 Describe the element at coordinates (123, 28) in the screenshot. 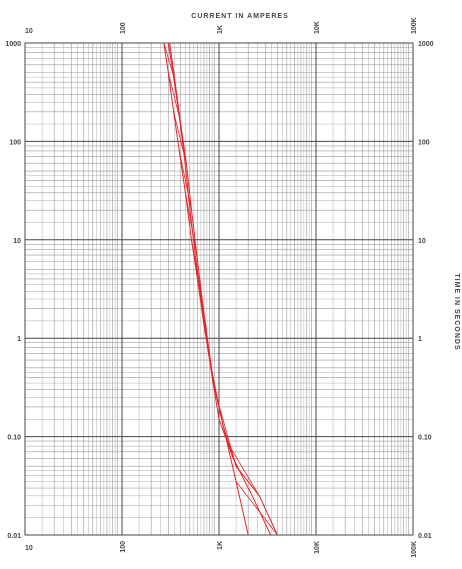

I see `x-tick-label-top: 100` at that location.